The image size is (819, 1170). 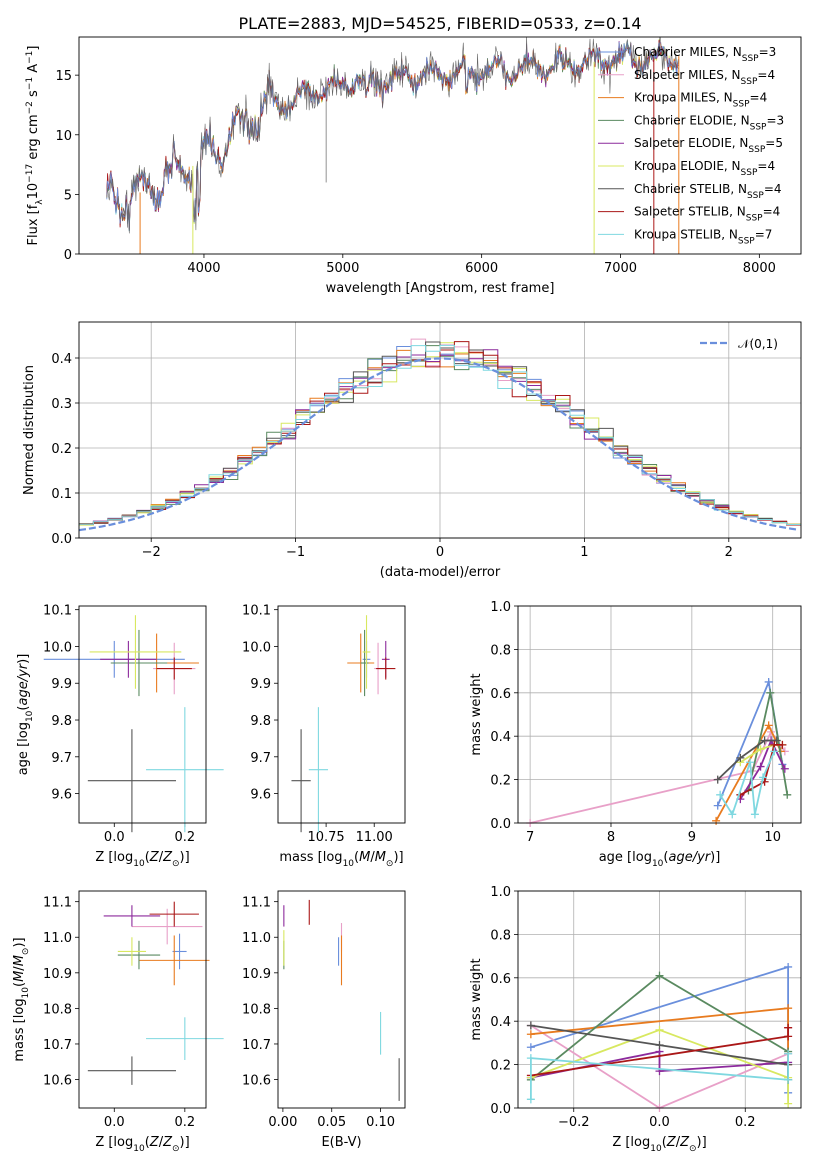 I want to click on spectrum-ytick-label: 15, so click(x=63, y=76).